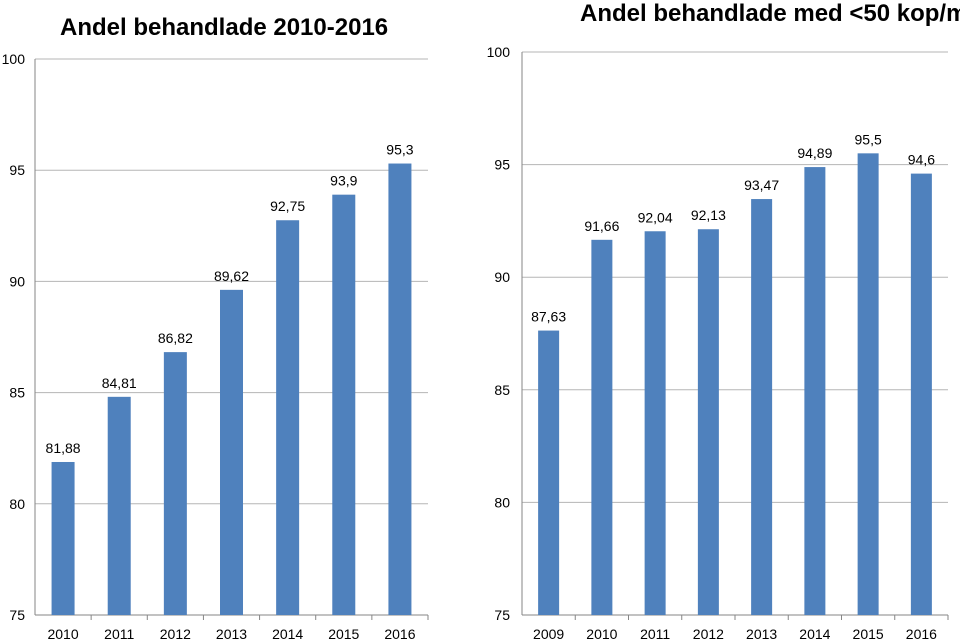 Image resolution: width=960 pixels, height=640 pixels. I want to click on data-label: 93,47, so click(761, 185).